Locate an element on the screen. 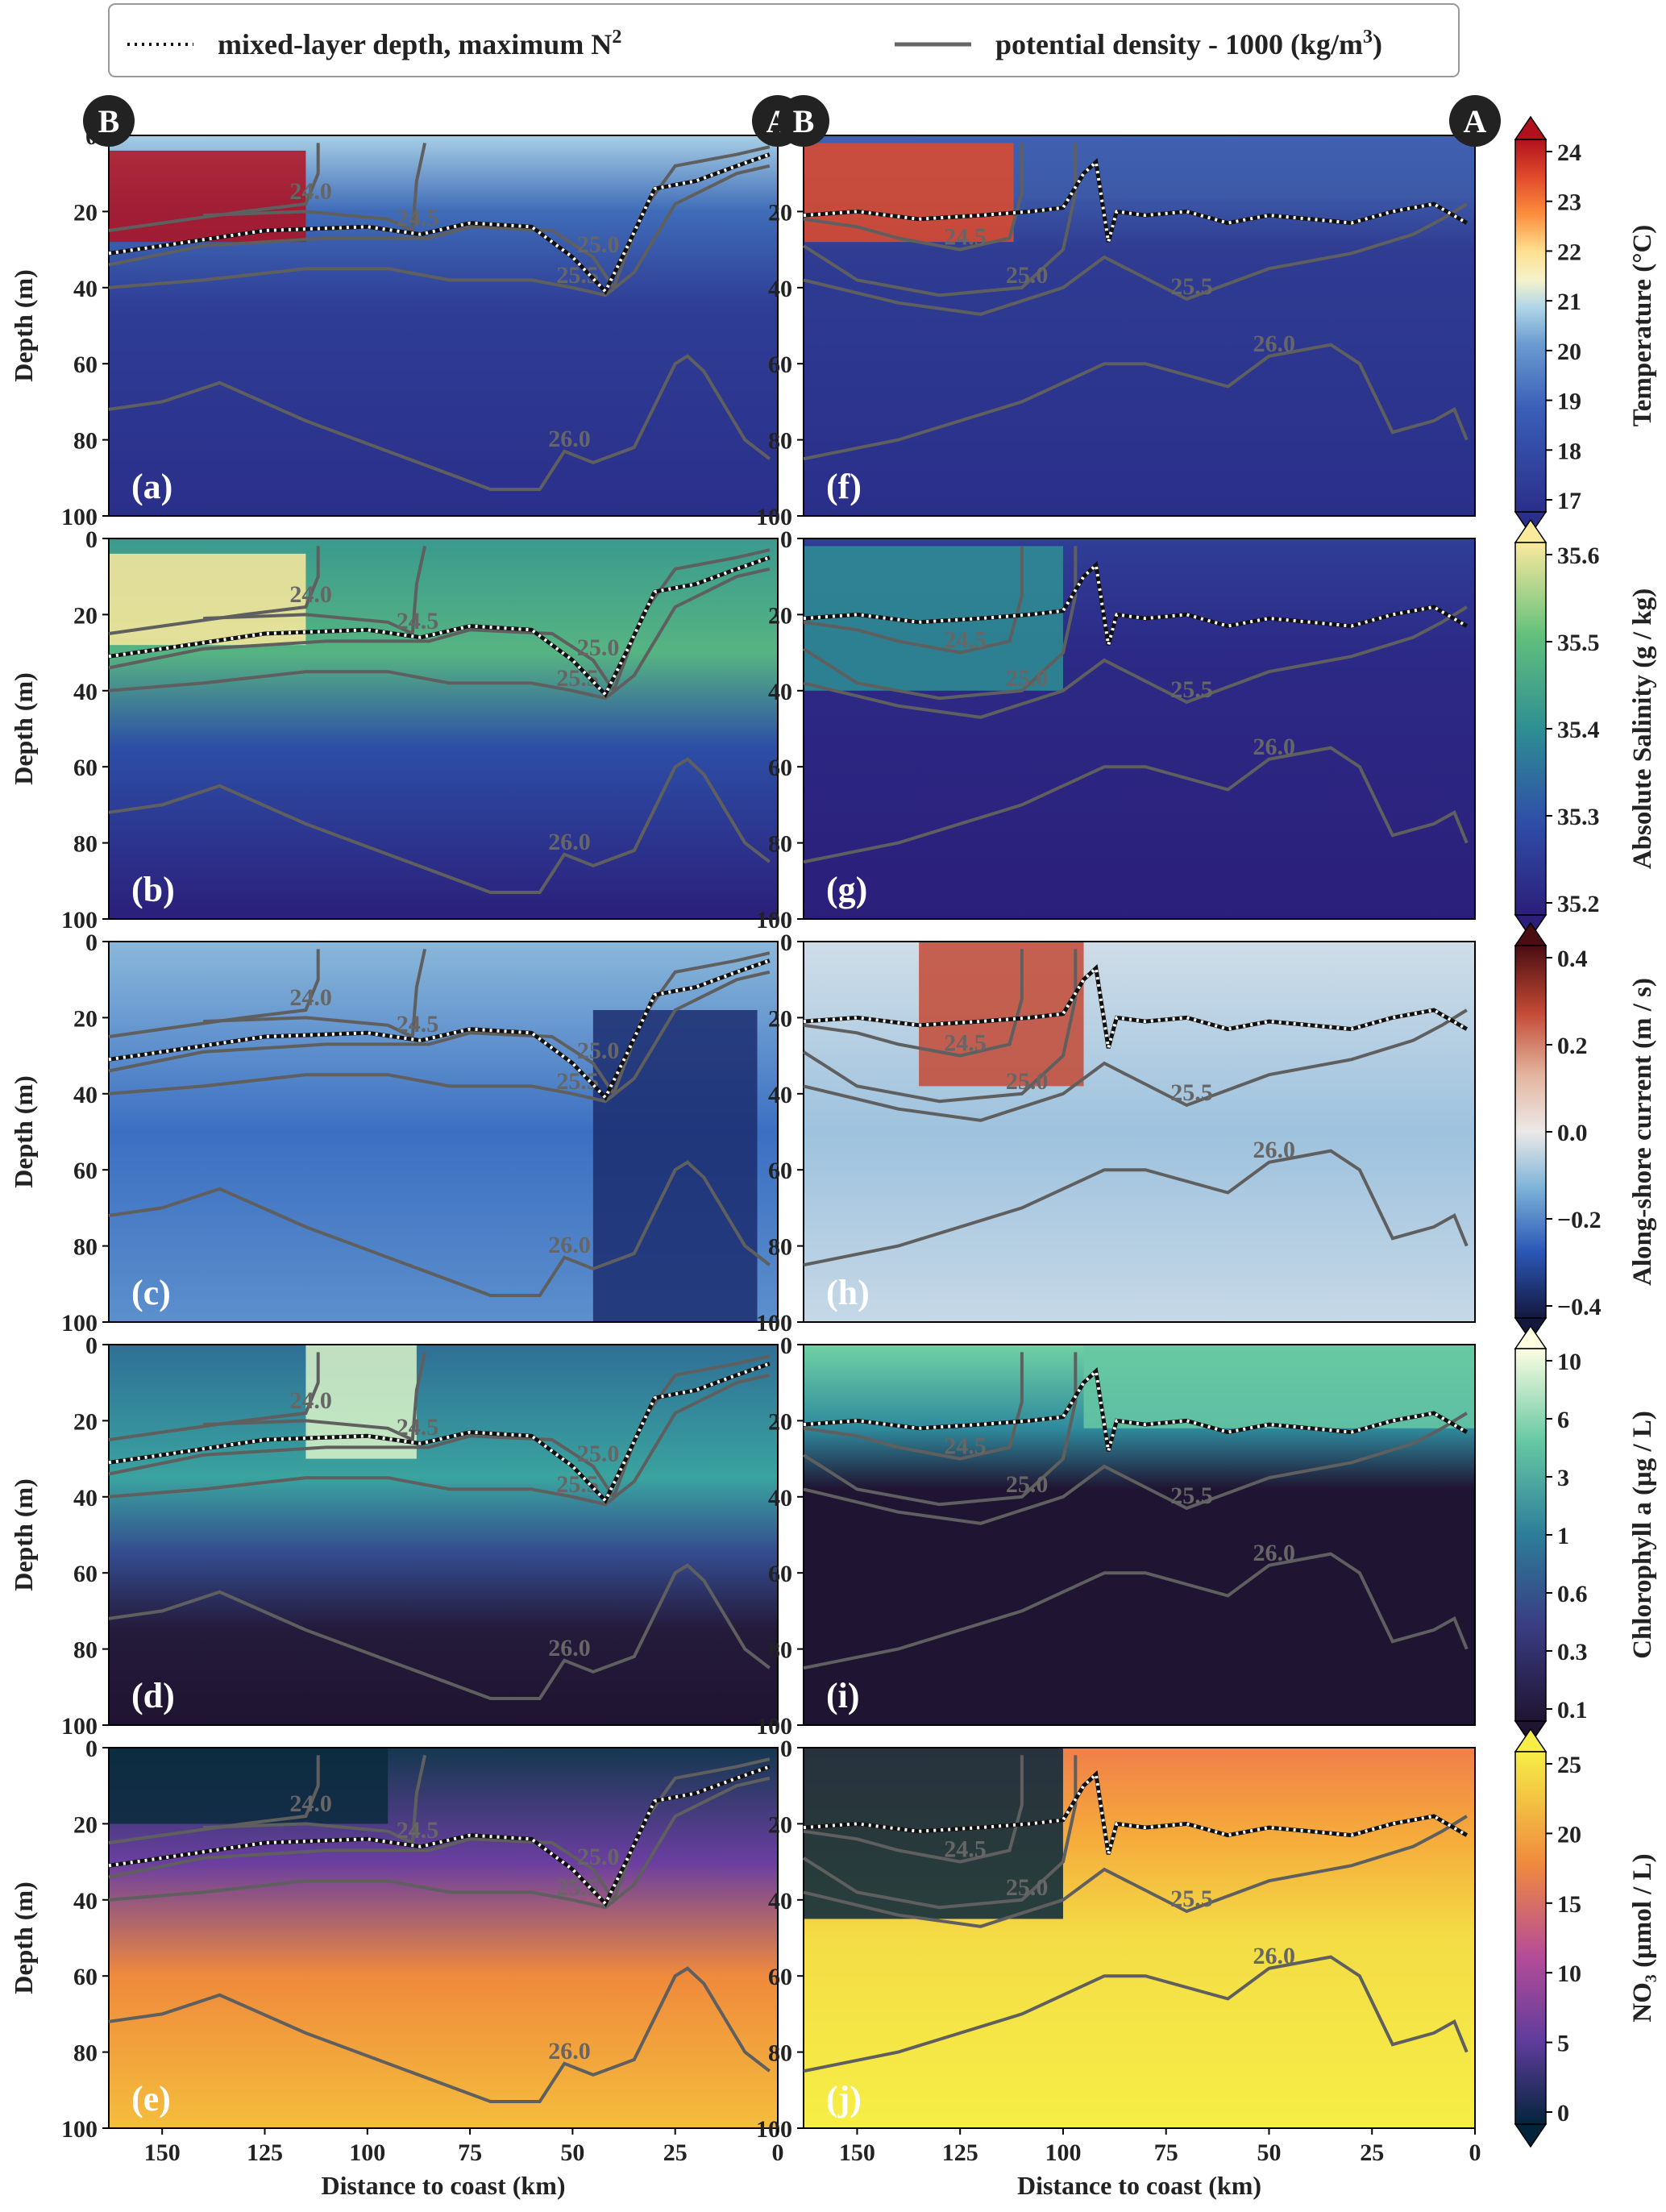 Image resolution: width=1666 pixels, height=2212 pixels. isopycnal-24.5-c is located at coordinates (315, 994).